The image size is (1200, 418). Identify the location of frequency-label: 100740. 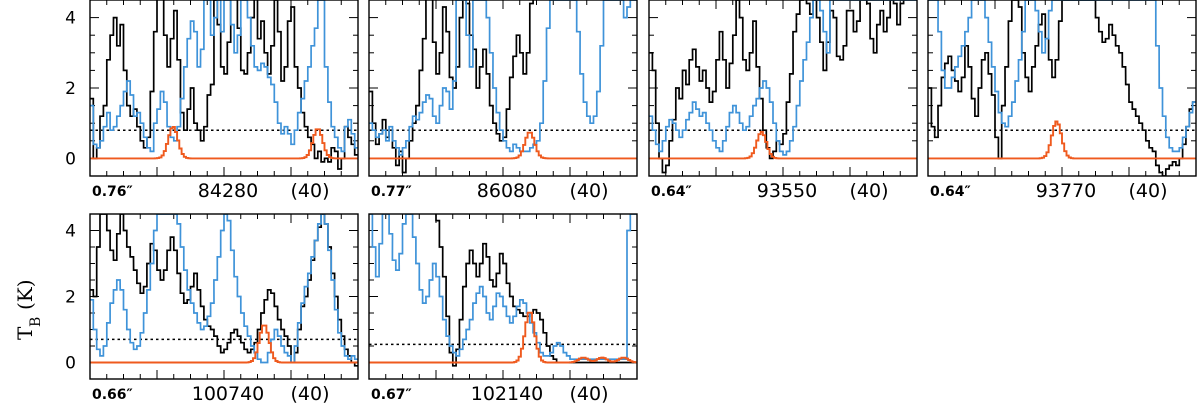
(228, 394).